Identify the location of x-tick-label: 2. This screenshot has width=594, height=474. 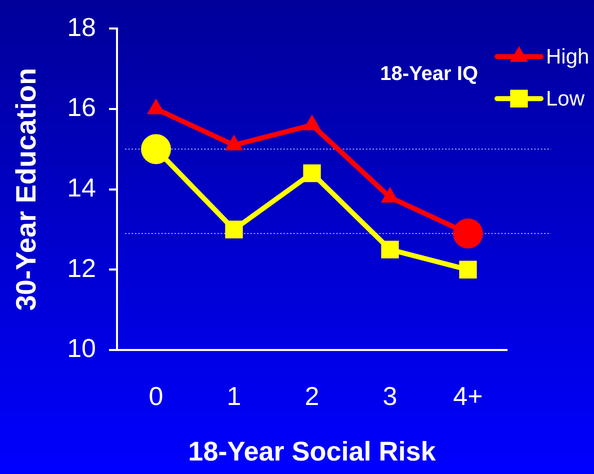
(312, 395).